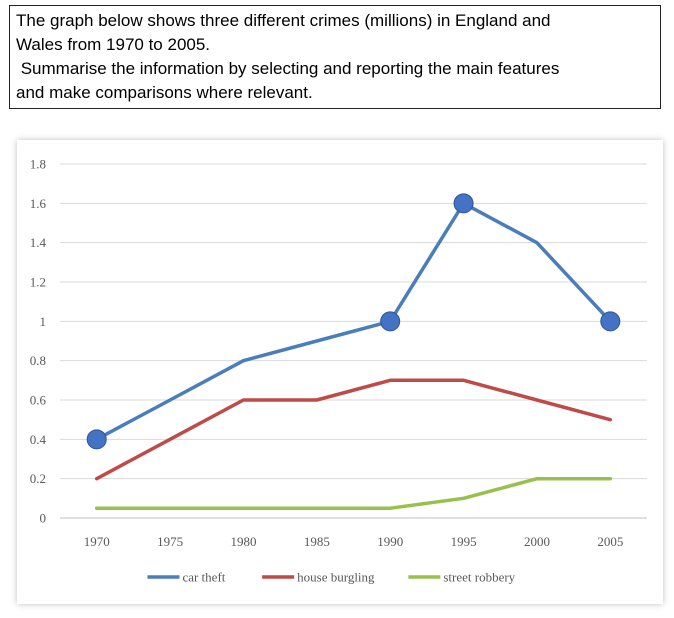 Image resolution: width=674 pixels, height=618 pixels. What do you see at coordinates (479, 577) in the screenshot?
I see `legend-label-street-robbery: street robbery` at bounding box center [479, 577].